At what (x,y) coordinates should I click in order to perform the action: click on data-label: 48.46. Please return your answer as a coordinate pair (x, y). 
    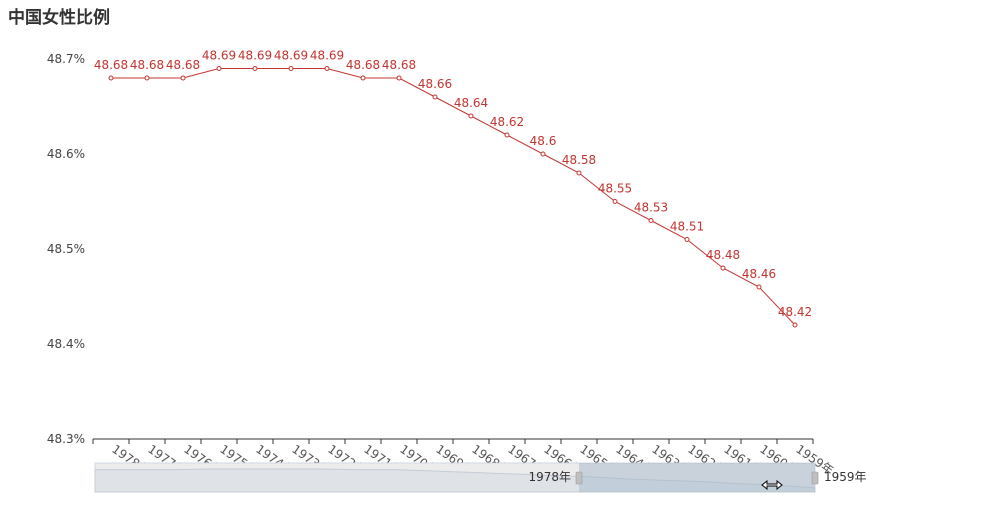
    Looking at the image, I should click on (759, 274).